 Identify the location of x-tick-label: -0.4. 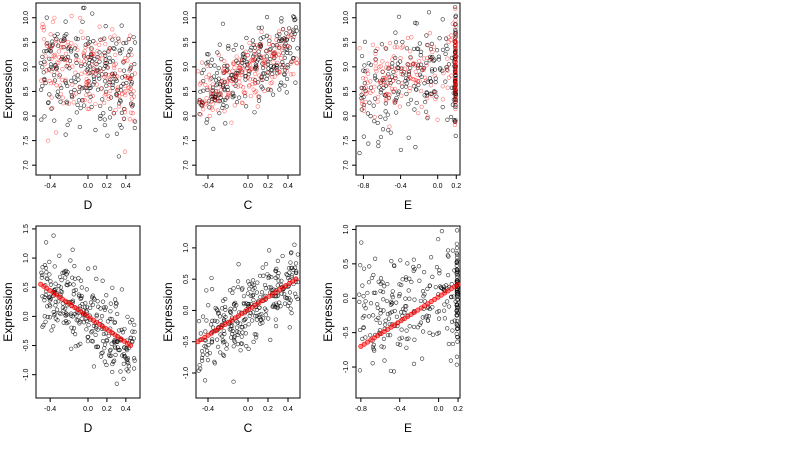
(50, 409).